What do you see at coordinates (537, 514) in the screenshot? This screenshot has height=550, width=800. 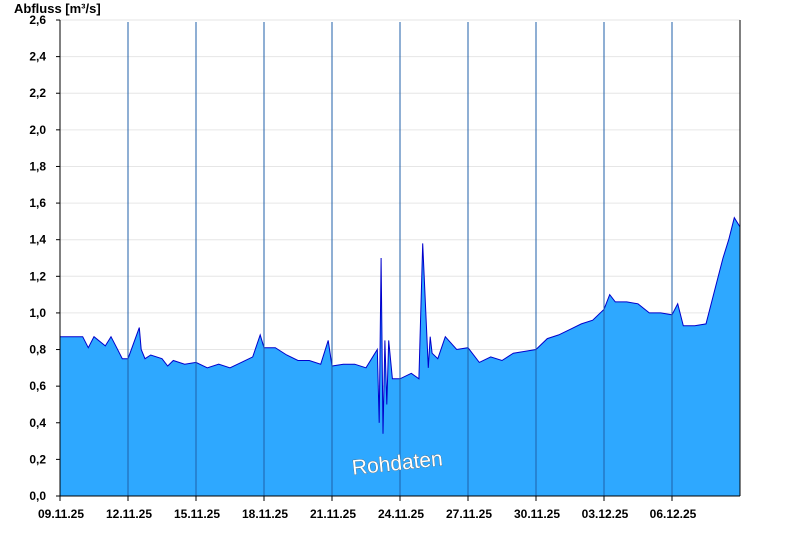 I see `x-tick-label: 30.11.25` at bounding box center [537, 514].